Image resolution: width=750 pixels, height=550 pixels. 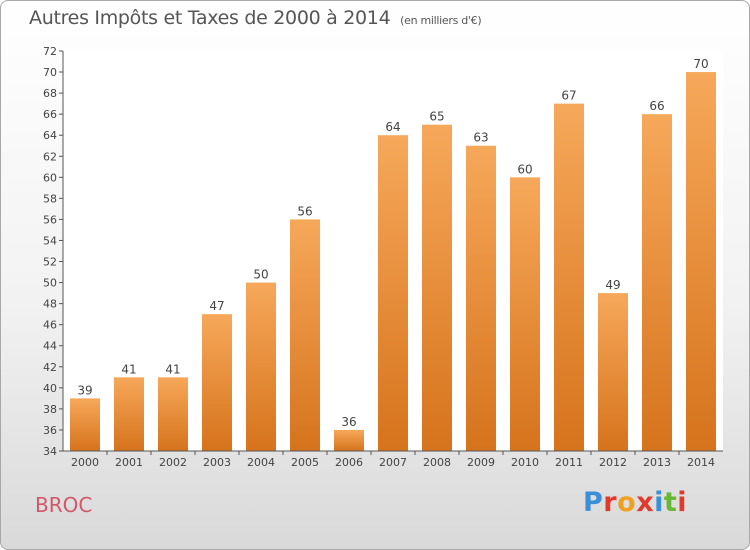 I want to click on city-name: BROC, so click(x=64, y=505).